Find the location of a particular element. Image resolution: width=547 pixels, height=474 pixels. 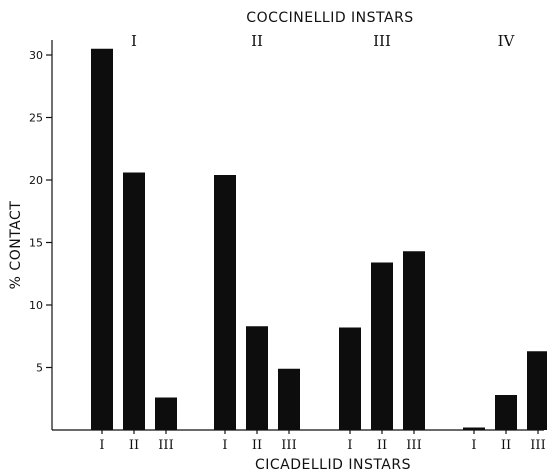

y-axis-label: % CONTACT is located at coordinates (16, 245).